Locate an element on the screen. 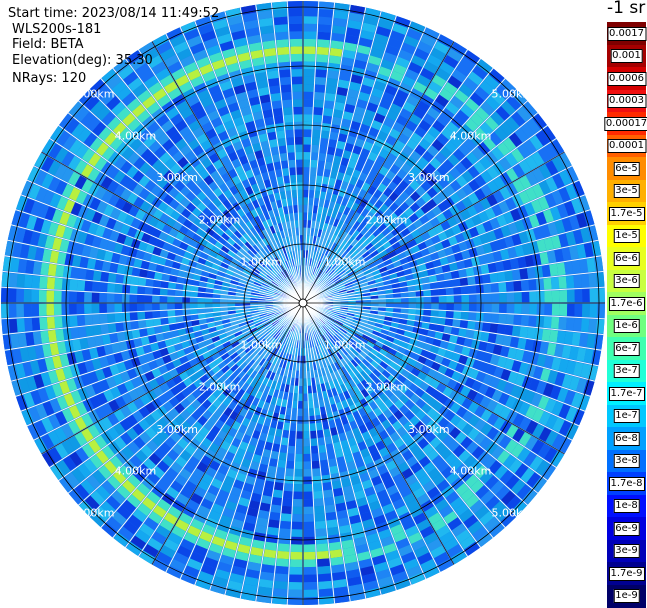 This screenshot has height=608, width=647. range-ring-label: 5.00km is located at coordinates (512, 94).